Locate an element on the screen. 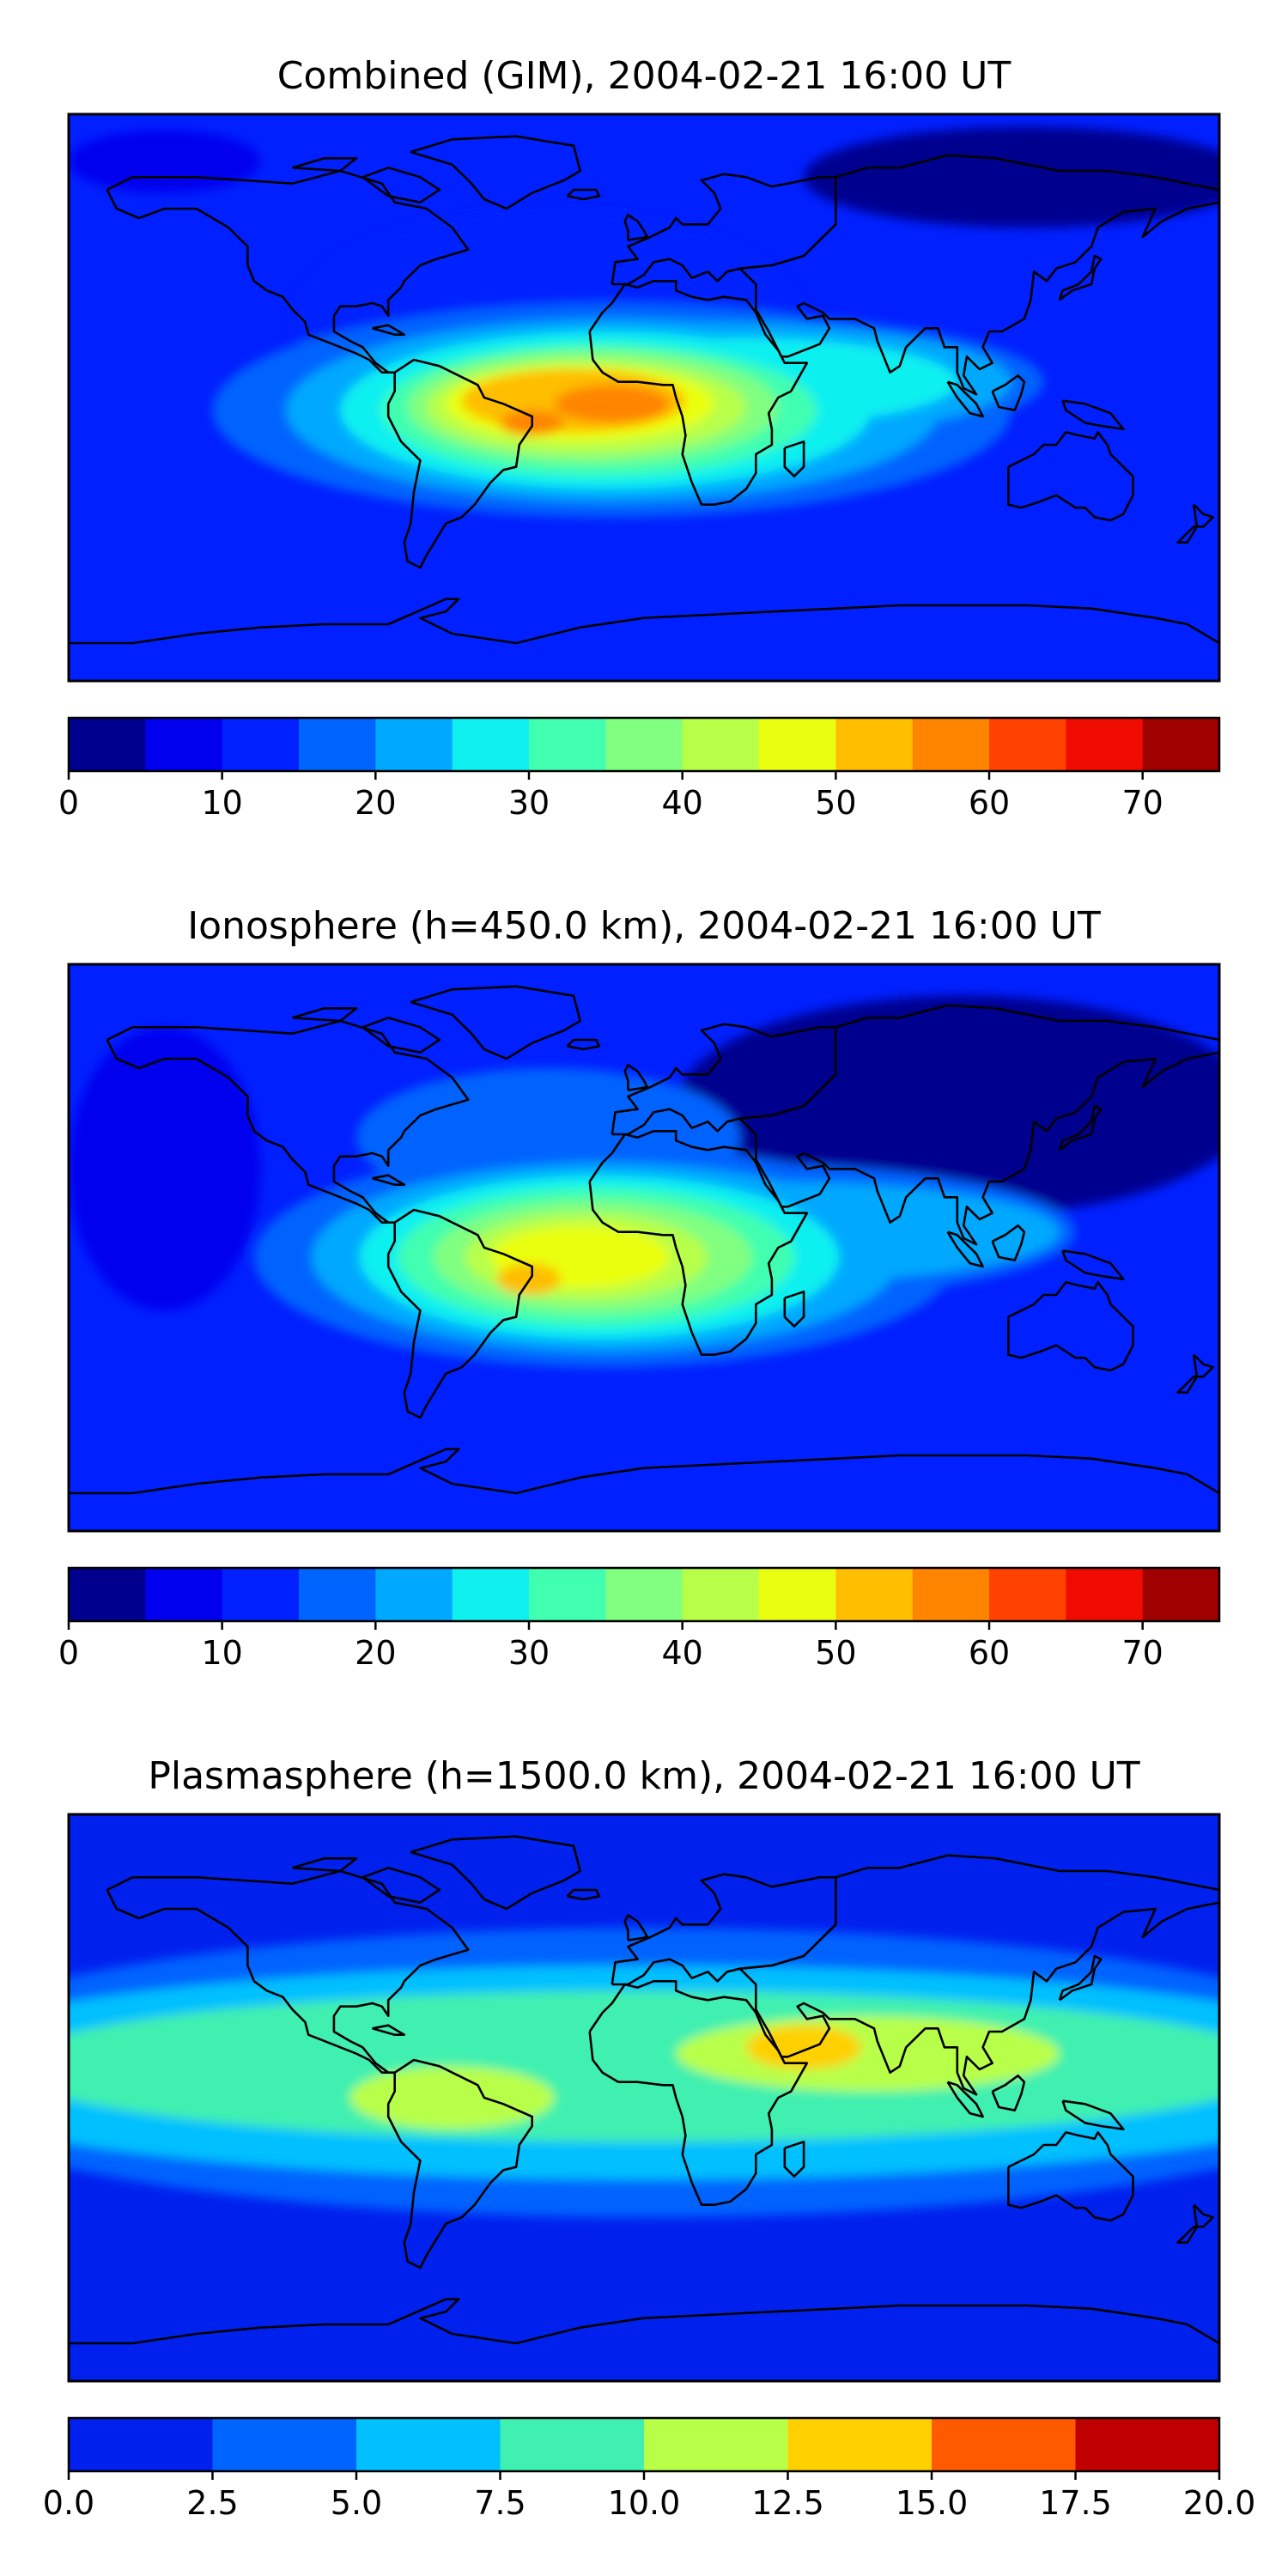  colorbar-tick-label: 15.0 is located at coordinates (932, 2503).